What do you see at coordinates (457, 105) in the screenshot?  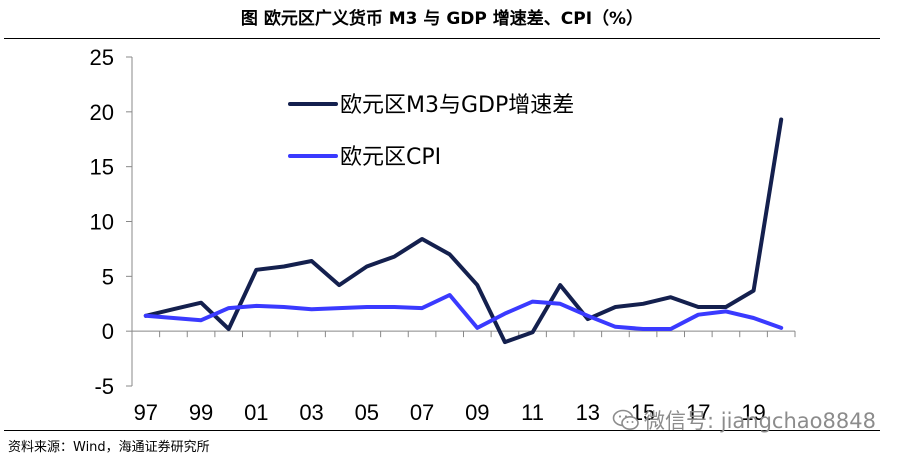 I see `legend-label-1: 欧元区M3与GDP增速差` at bounding box center [457, 105].